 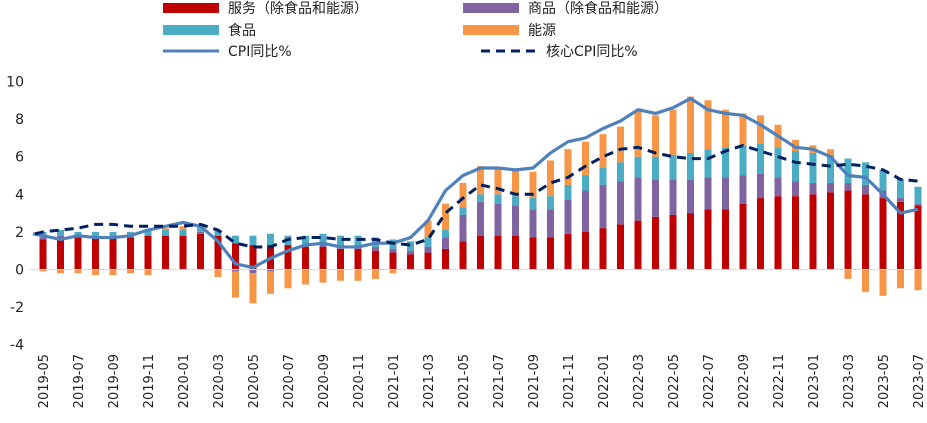 I want to click on x-tick-label: 2021-11, so click(x=569, y=381).